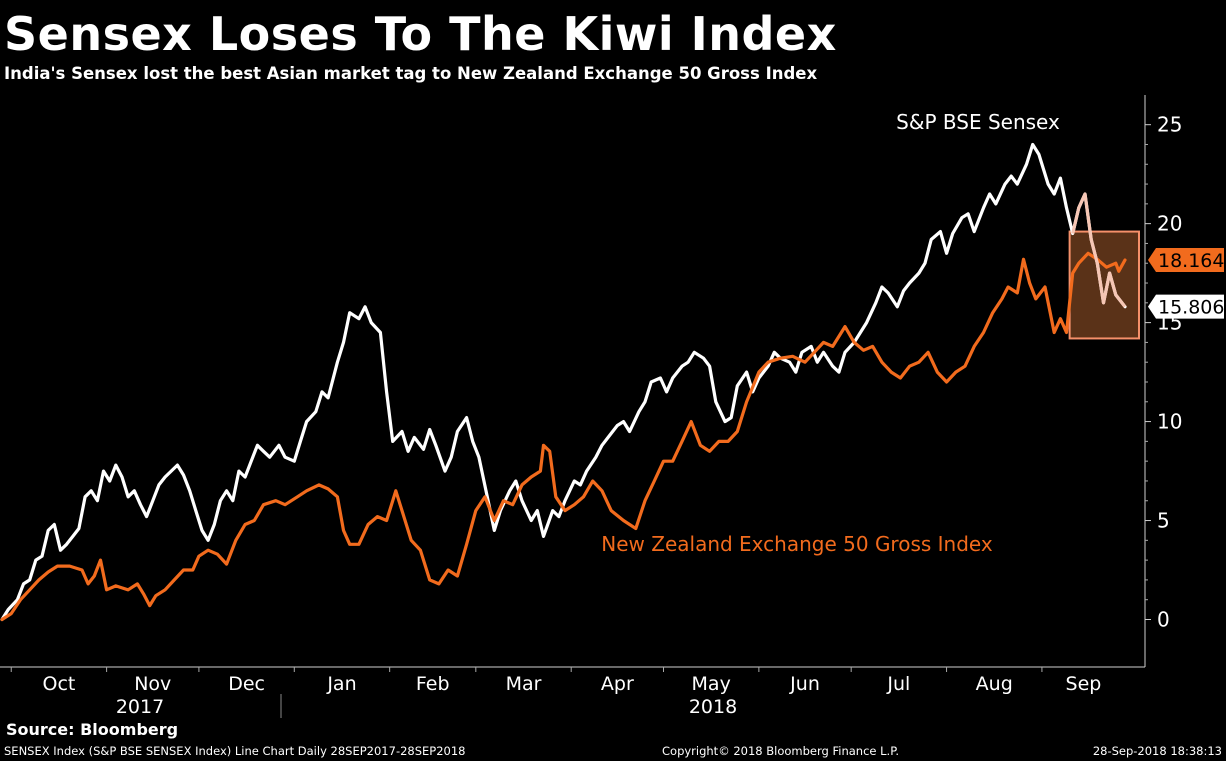 This screenshot has width=1226, height=761. I want to click on year-label: 2018, so click(713, 707).